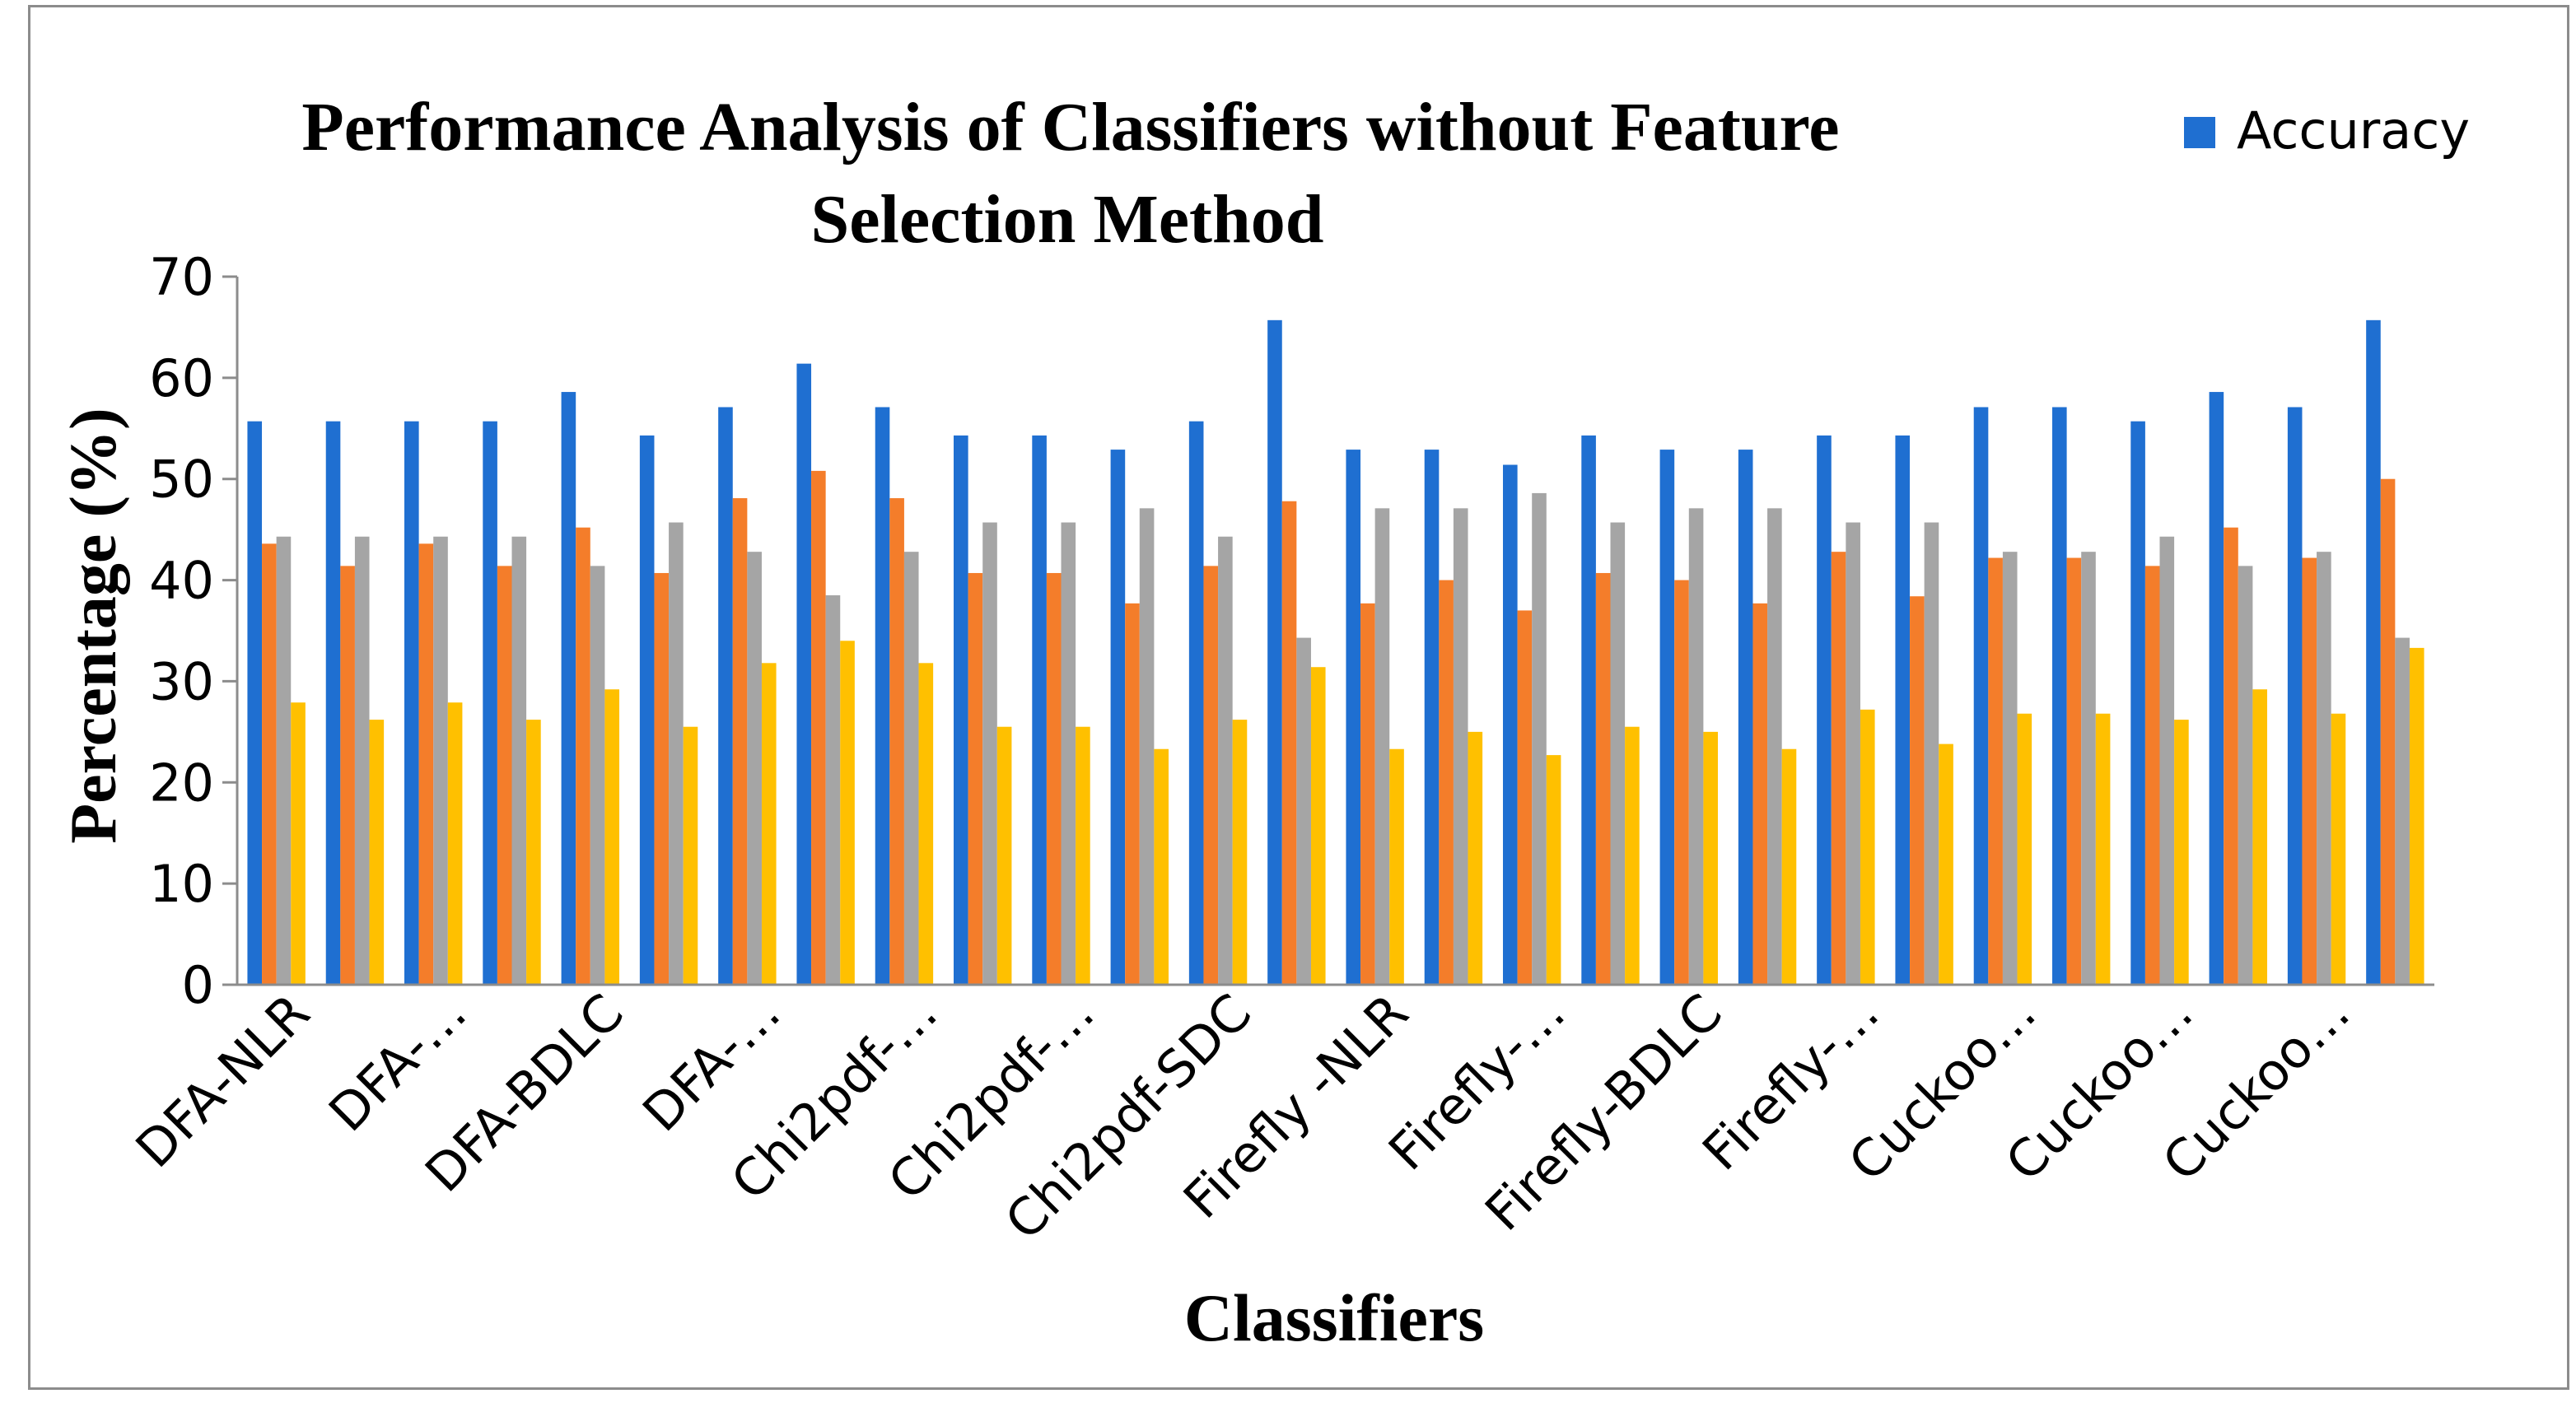 Image resolution: width=2576 pixels, height=1403 pixels. I want to click on y-tick-label: 50, so click(181, 480).